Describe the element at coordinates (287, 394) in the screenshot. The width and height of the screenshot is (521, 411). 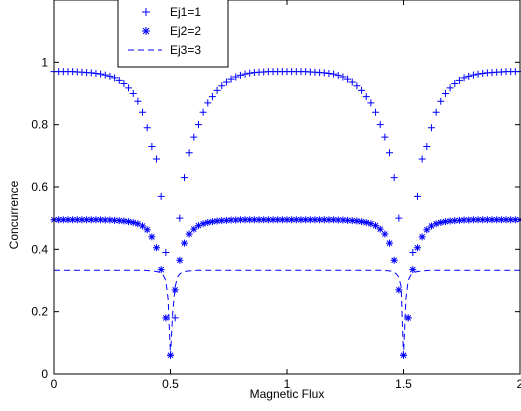
I see `x-axis-label: Magnetic Flux` at that location.